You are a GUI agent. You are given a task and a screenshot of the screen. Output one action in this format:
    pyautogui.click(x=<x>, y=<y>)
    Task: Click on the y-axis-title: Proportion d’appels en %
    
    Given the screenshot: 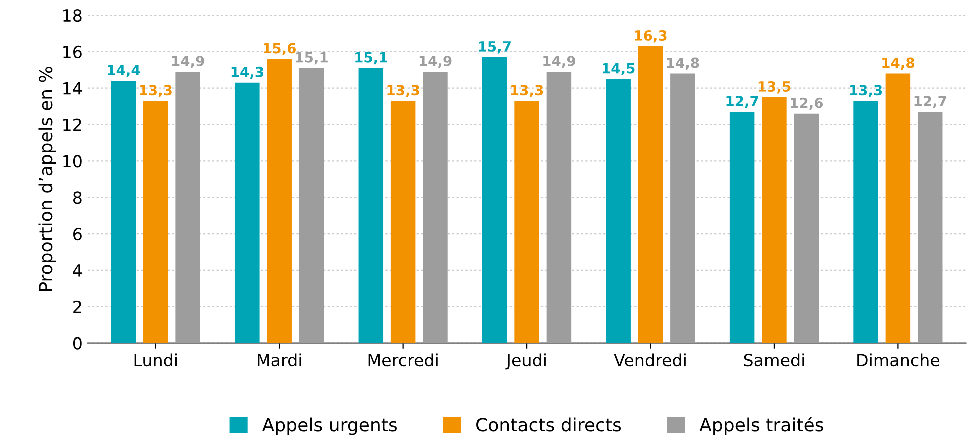 What is the action you would take?
    pyautogui.click(x=47, y=179)
    